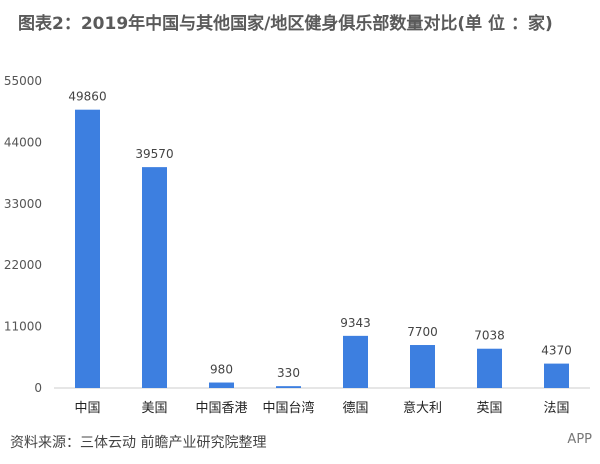 This screenshot has height=464, width=600. What do you see at coordinates (288, 373) in the screenshot?
I see `bar-value-label: 330` at bounding box center [288, 373].